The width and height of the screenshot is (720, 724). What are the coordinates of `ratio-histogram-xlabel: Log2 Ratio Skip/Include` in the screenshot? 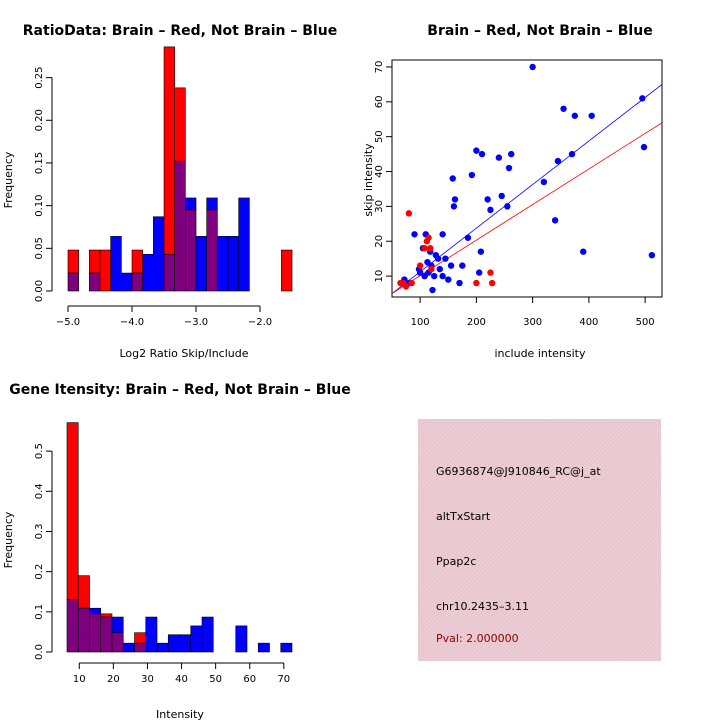 It's located at (183, 353).